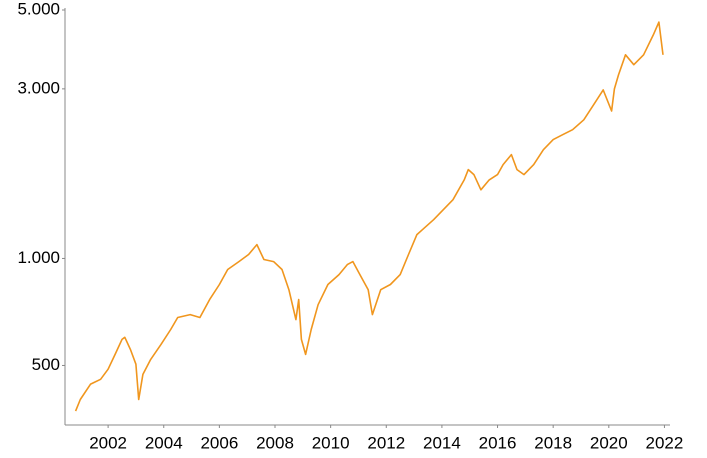 The width and height of the screenshot is (707, 458). What do you see at coordinates (665, 442) in the screenshot?
I see `x-tick-label: 2022` at bounding box center [665, 442].